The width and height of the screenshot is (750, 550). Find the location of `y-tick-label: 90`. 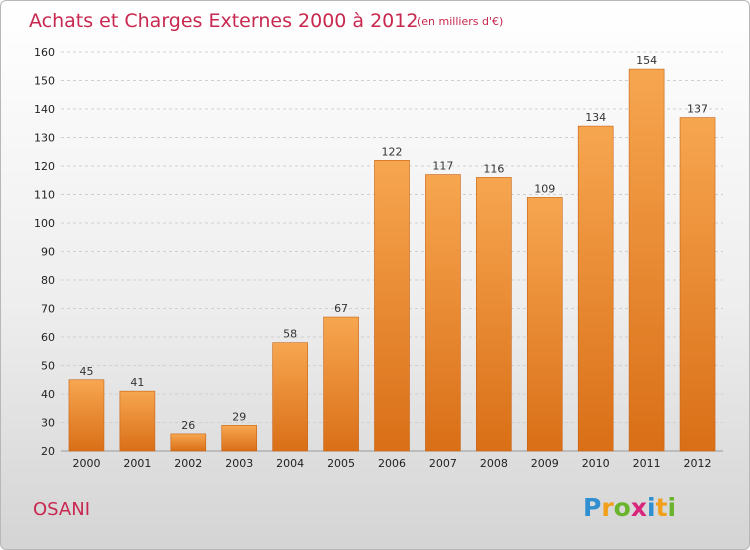

y-tick-label: 90 is located at coordinates (48, 252).